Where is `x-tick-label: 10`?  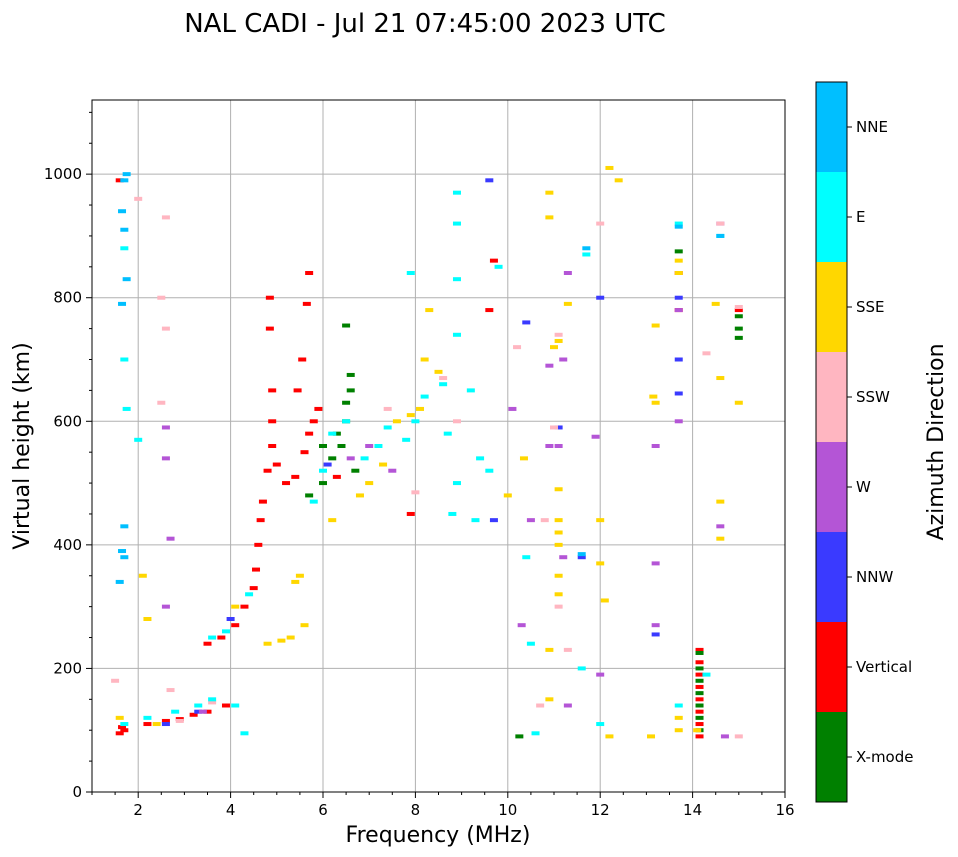
x-tick-label: 10 is located at coordinates (507, 810).